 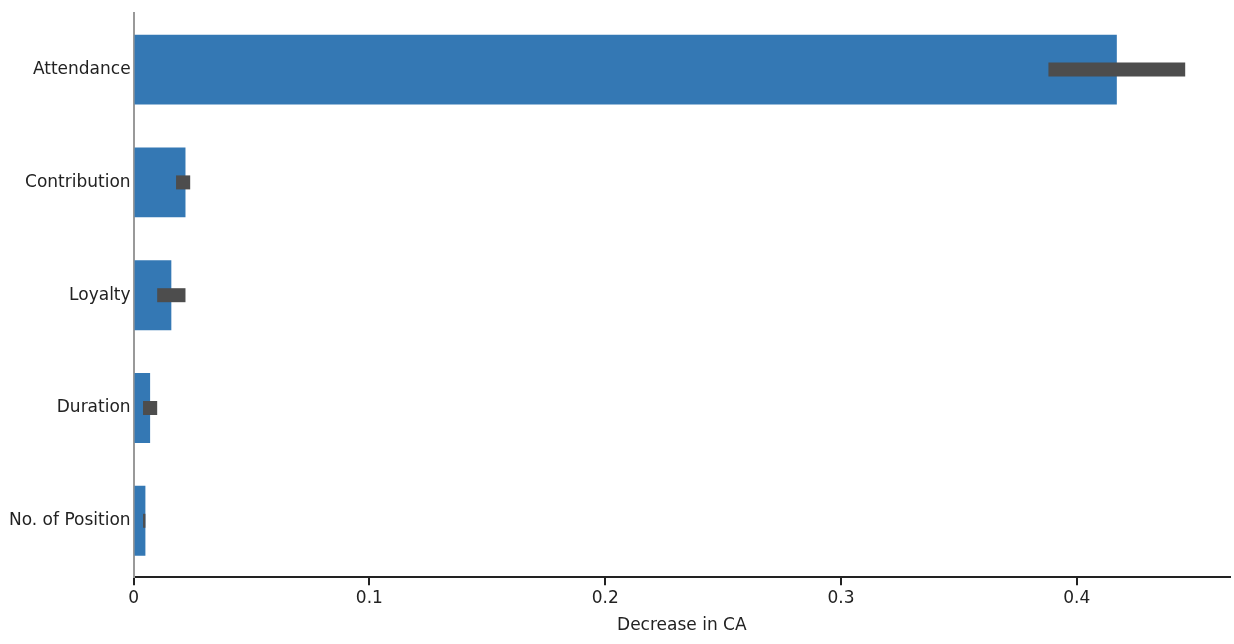 I want to click on x-axis-title: Decrease in CA, so click(x=682, y=624).